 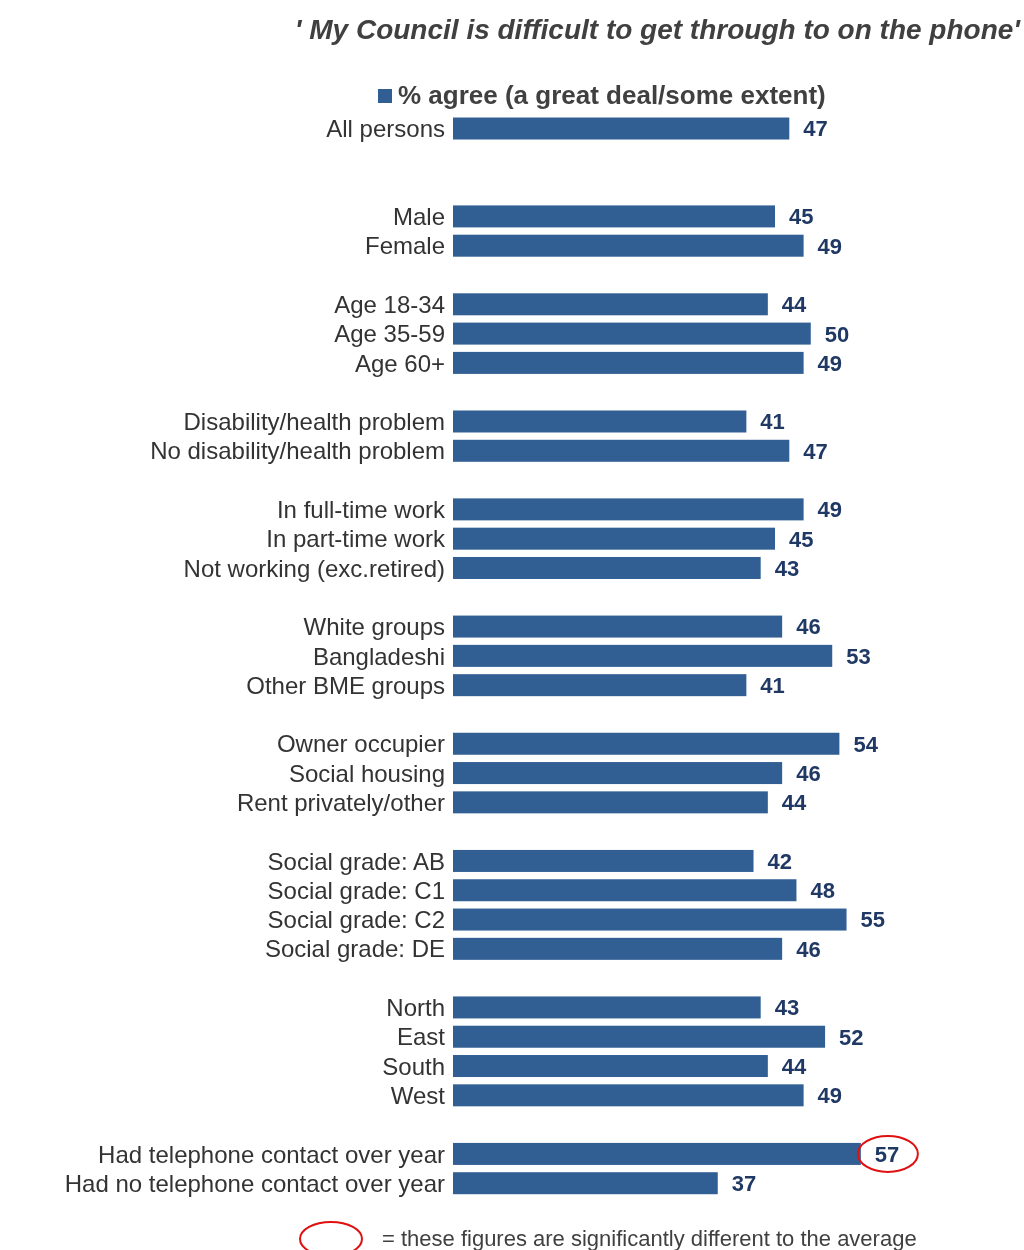 What do you see at coordinates (314, 568) in the screenshot?
I see `y-tick-label: Not working (exc.retired)` at bounding box center [314, 568].